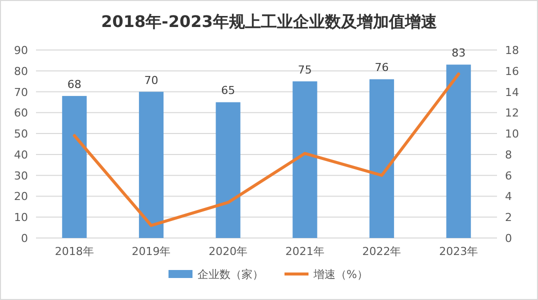 The width and height of the screenshot is (538, 300). Describe the element at coordinates (21, 197) in the screenshot. I see `y-tick-label: 20` at that location.